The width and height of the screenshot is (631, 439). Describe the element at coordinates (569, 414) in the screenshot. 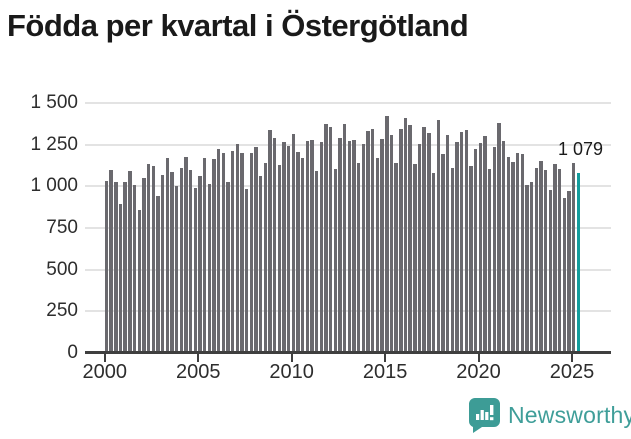

I see `newsworthy-wordmark: Newsworthy` at that location.